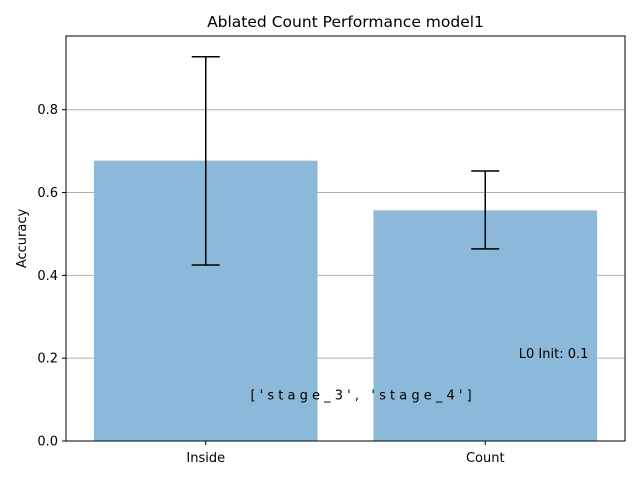 The height and width of the screenshot is (480, 640). Describe the element at coordinates (22, 239) in the screenshot. I see `y-axis-label: Accuracy` at that location.